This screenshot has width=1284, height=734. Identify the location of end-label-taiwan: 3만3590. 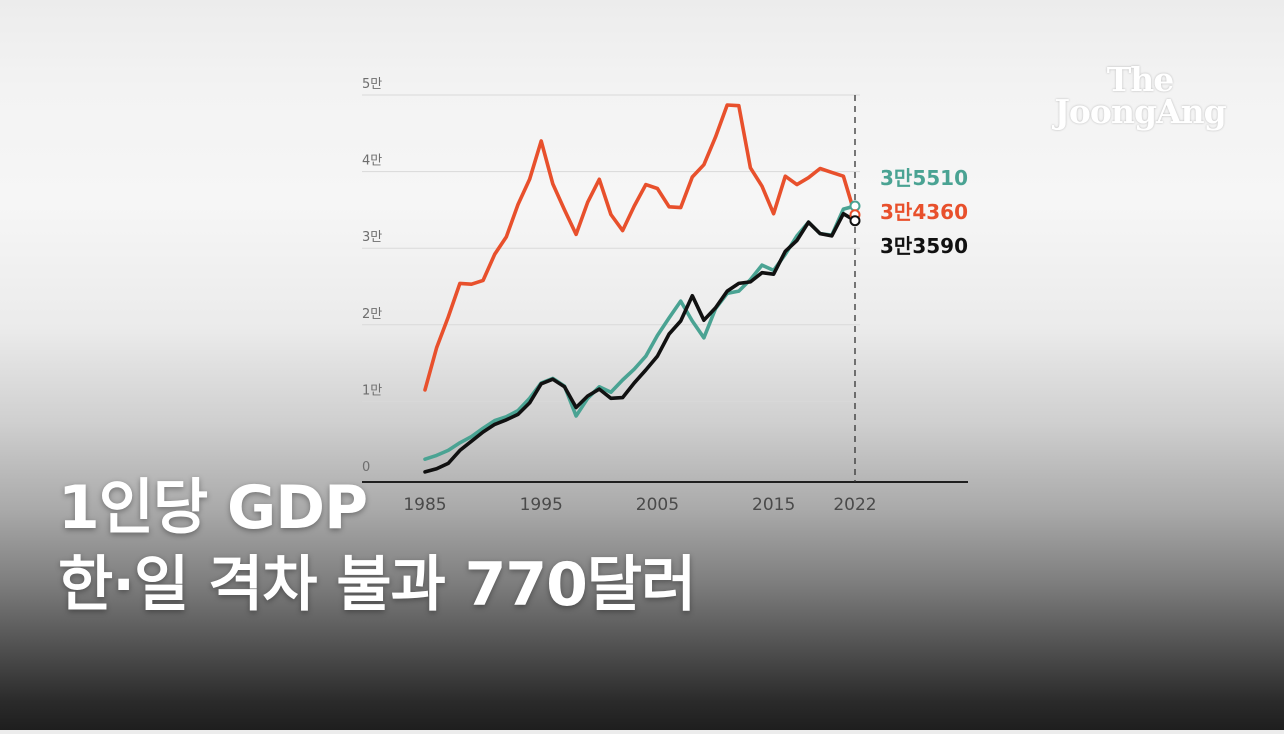
(924, 246).